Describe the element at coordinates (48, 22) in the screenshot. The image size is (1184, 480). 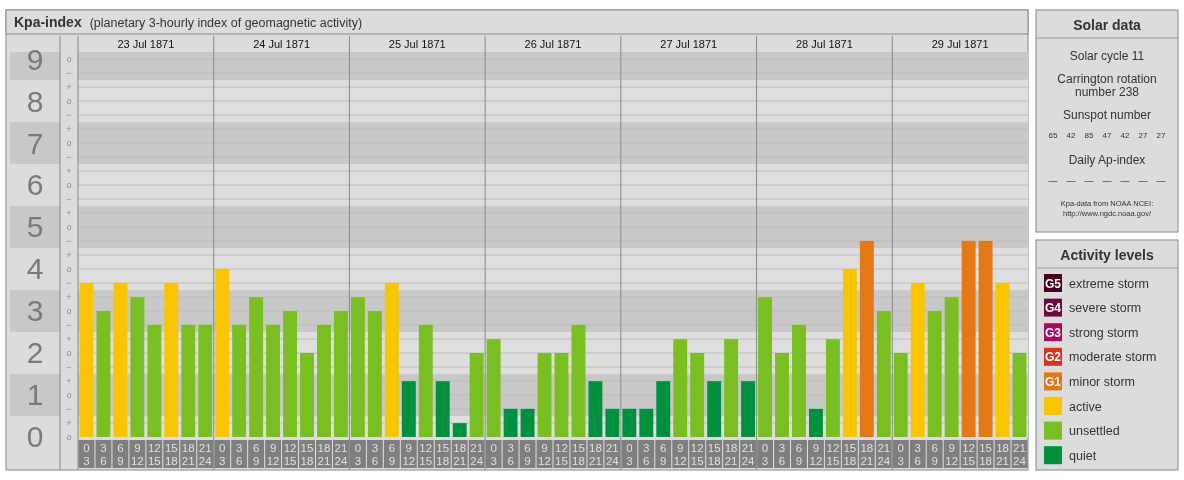
I see `chart-title: Kpa-index` at that location.